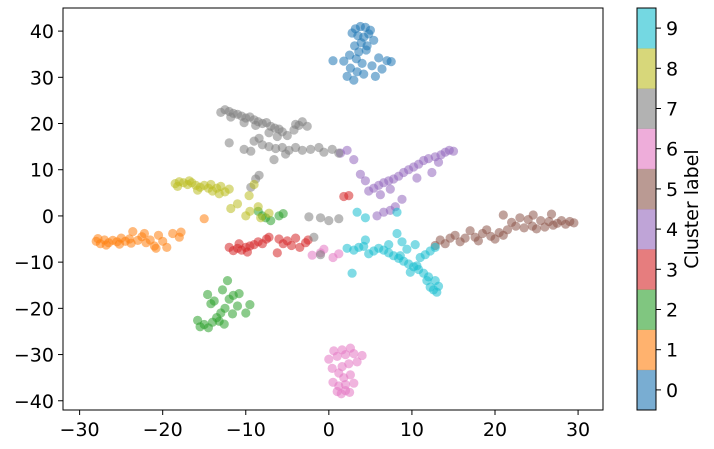  I want to click on y-tick-label: 20, so click(42, 125).